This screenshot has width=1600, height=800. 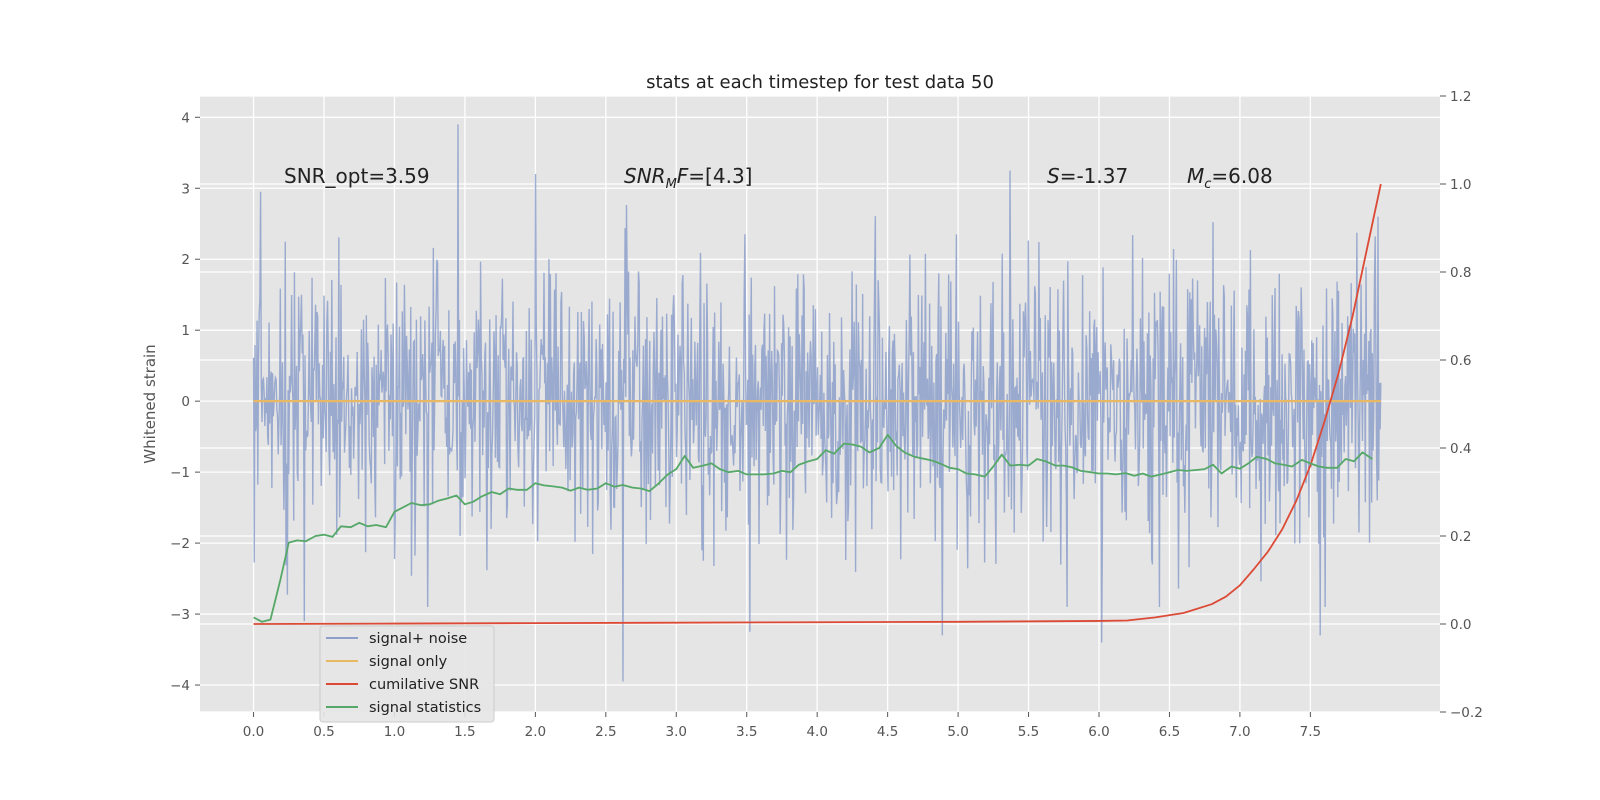 I want to click on annotation-s: S=-1.37, so click(x=1087, y=176).